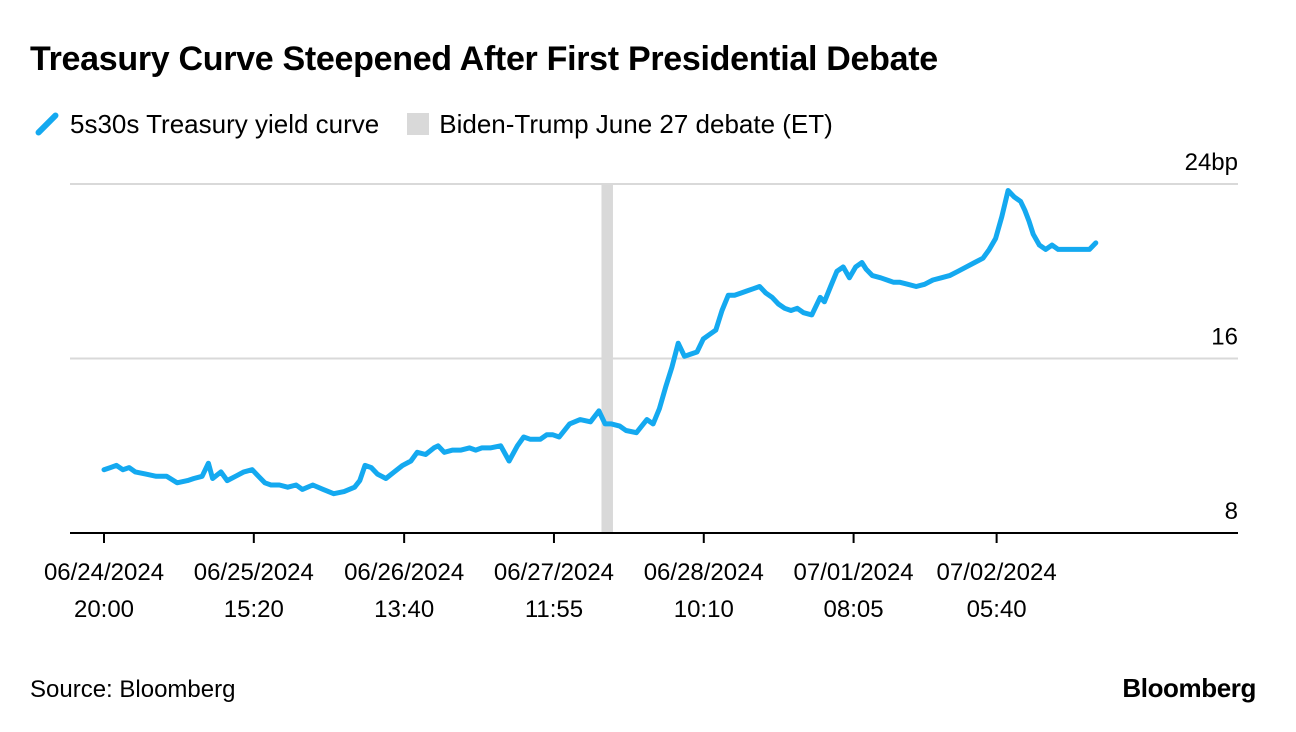  I want to click on legend-item-series: 5s30s Treasury yield curve, so click(204, 124).